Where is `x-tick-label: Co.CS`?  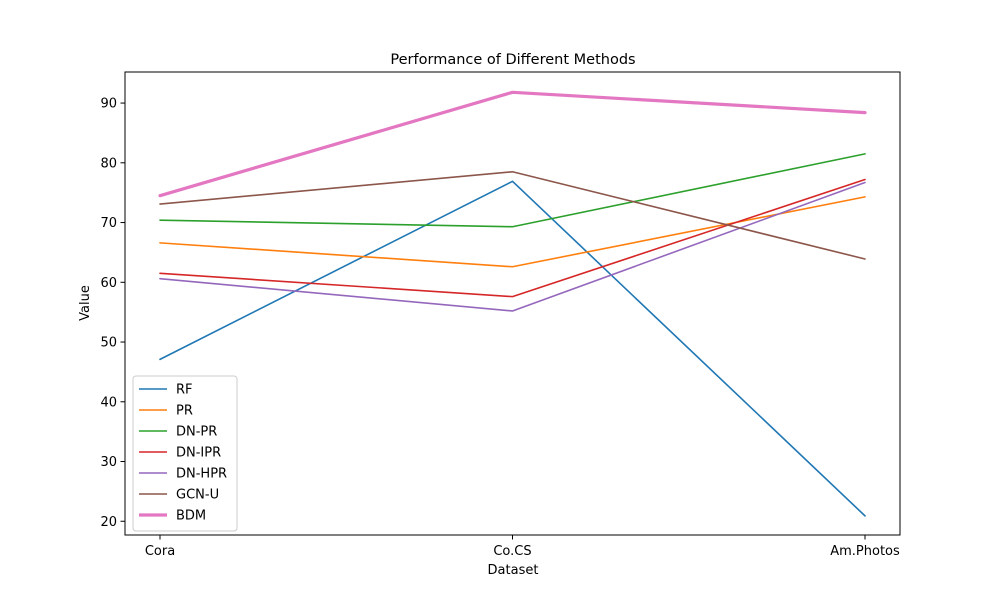 x-tick-label: Co.CS is located at coordinates (512, 551).